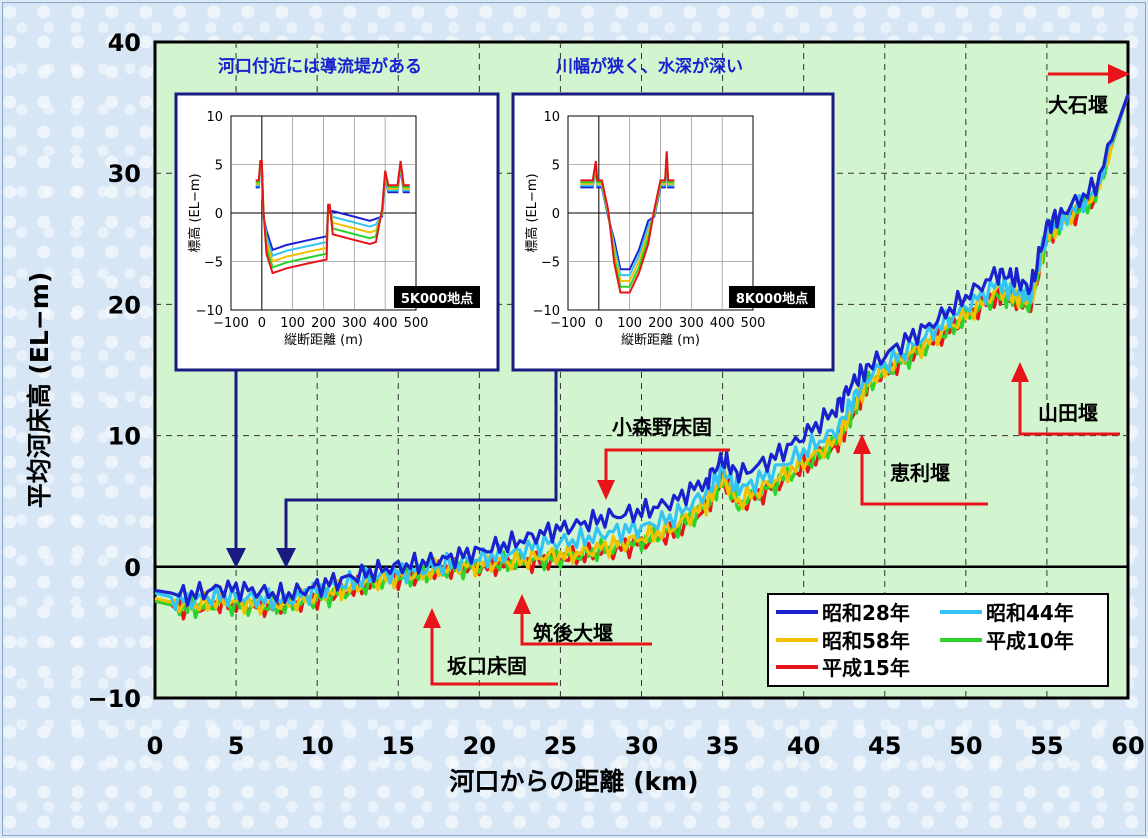  I want to click on inset-title: 川幅が狭く、水深が深い, so click(649, 66).